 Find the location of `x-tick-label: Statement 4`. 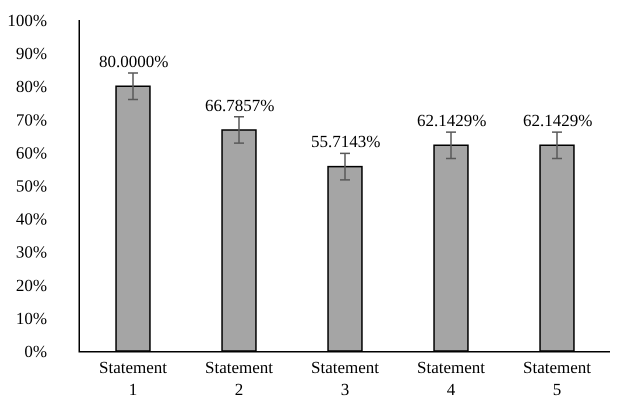

x-tick-label: Statement 4 is located at coordinates (451, 378).